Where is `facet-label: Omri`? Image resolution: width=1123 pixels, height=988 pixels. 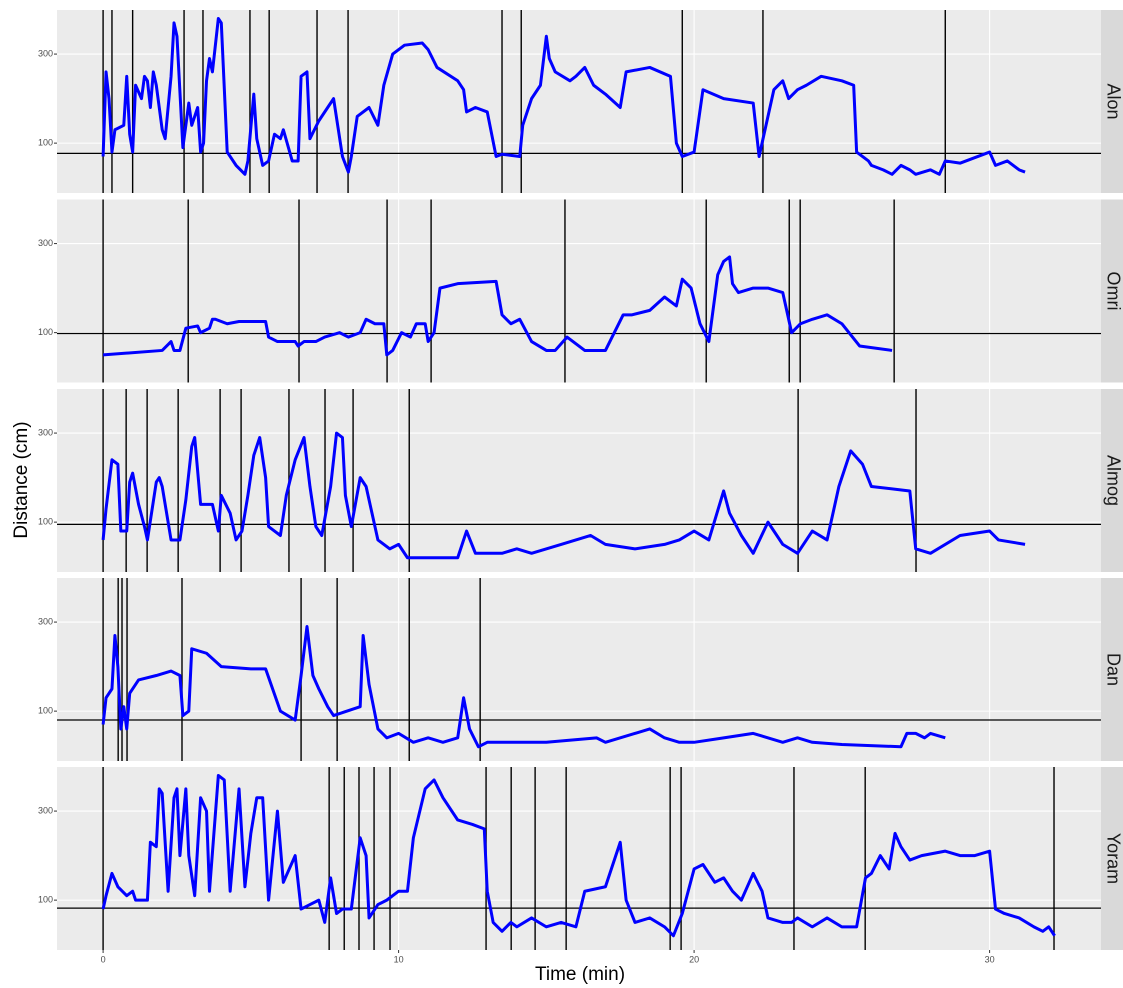
facet-label: Omri is located at coordinates (1113, 291).